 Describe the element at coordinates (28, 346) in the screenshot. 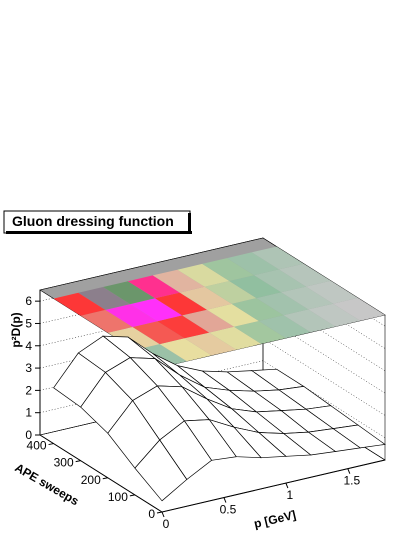

I see `z-tick-label: 4` at that location.